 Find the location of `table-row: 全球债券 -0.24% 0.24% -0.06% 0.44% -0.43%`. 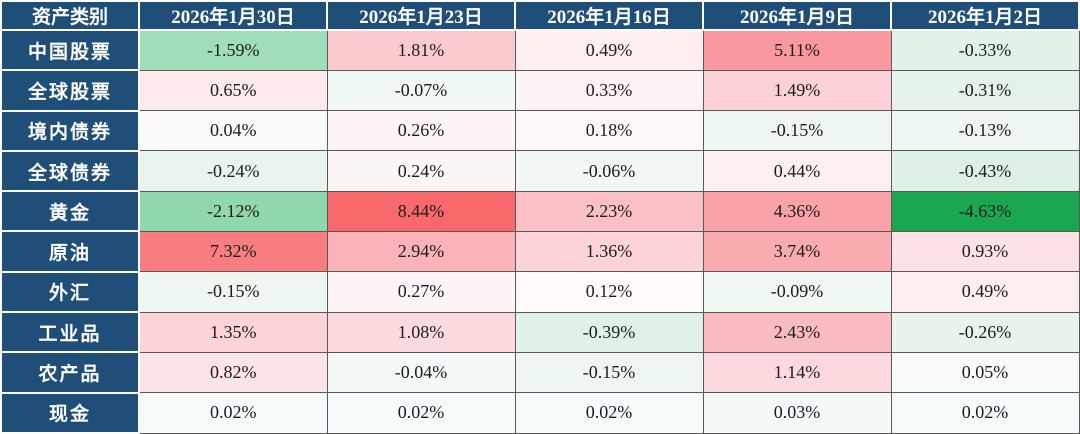

table-row: 全球债券 -0.24% 0.24% -0.06% 0.44% -0.43% is located at coordinates (540, 171).